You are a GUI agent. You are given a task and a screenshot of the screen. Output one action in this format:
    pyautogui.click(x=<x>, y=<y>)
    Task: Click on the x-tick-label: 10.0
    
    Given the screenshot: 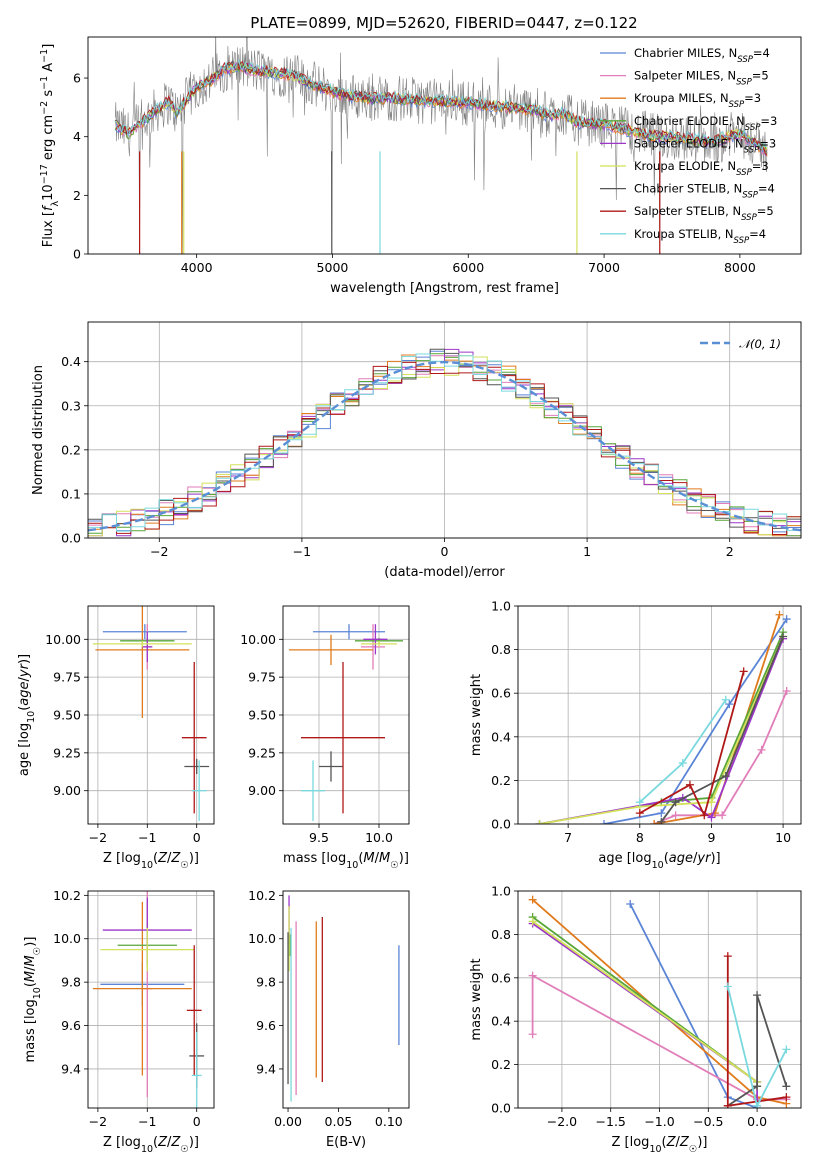 What is the action you would take?
    pyautogui.click(x=379, y=837)
    